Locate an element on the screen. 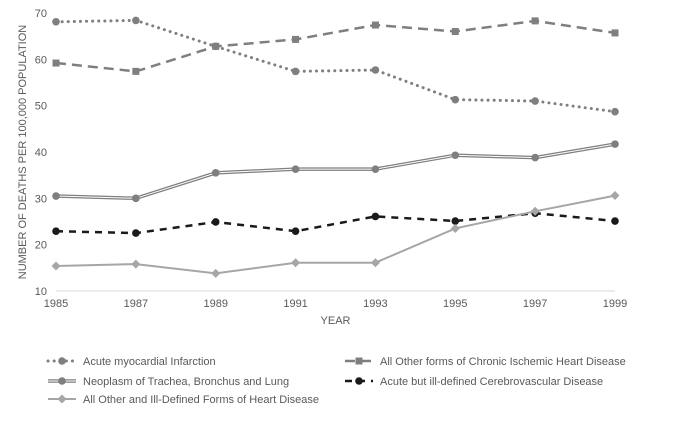 This screenshot has height=426, width=675. x-tick-label-1999: 1999 is located at coordinates (615, 304).